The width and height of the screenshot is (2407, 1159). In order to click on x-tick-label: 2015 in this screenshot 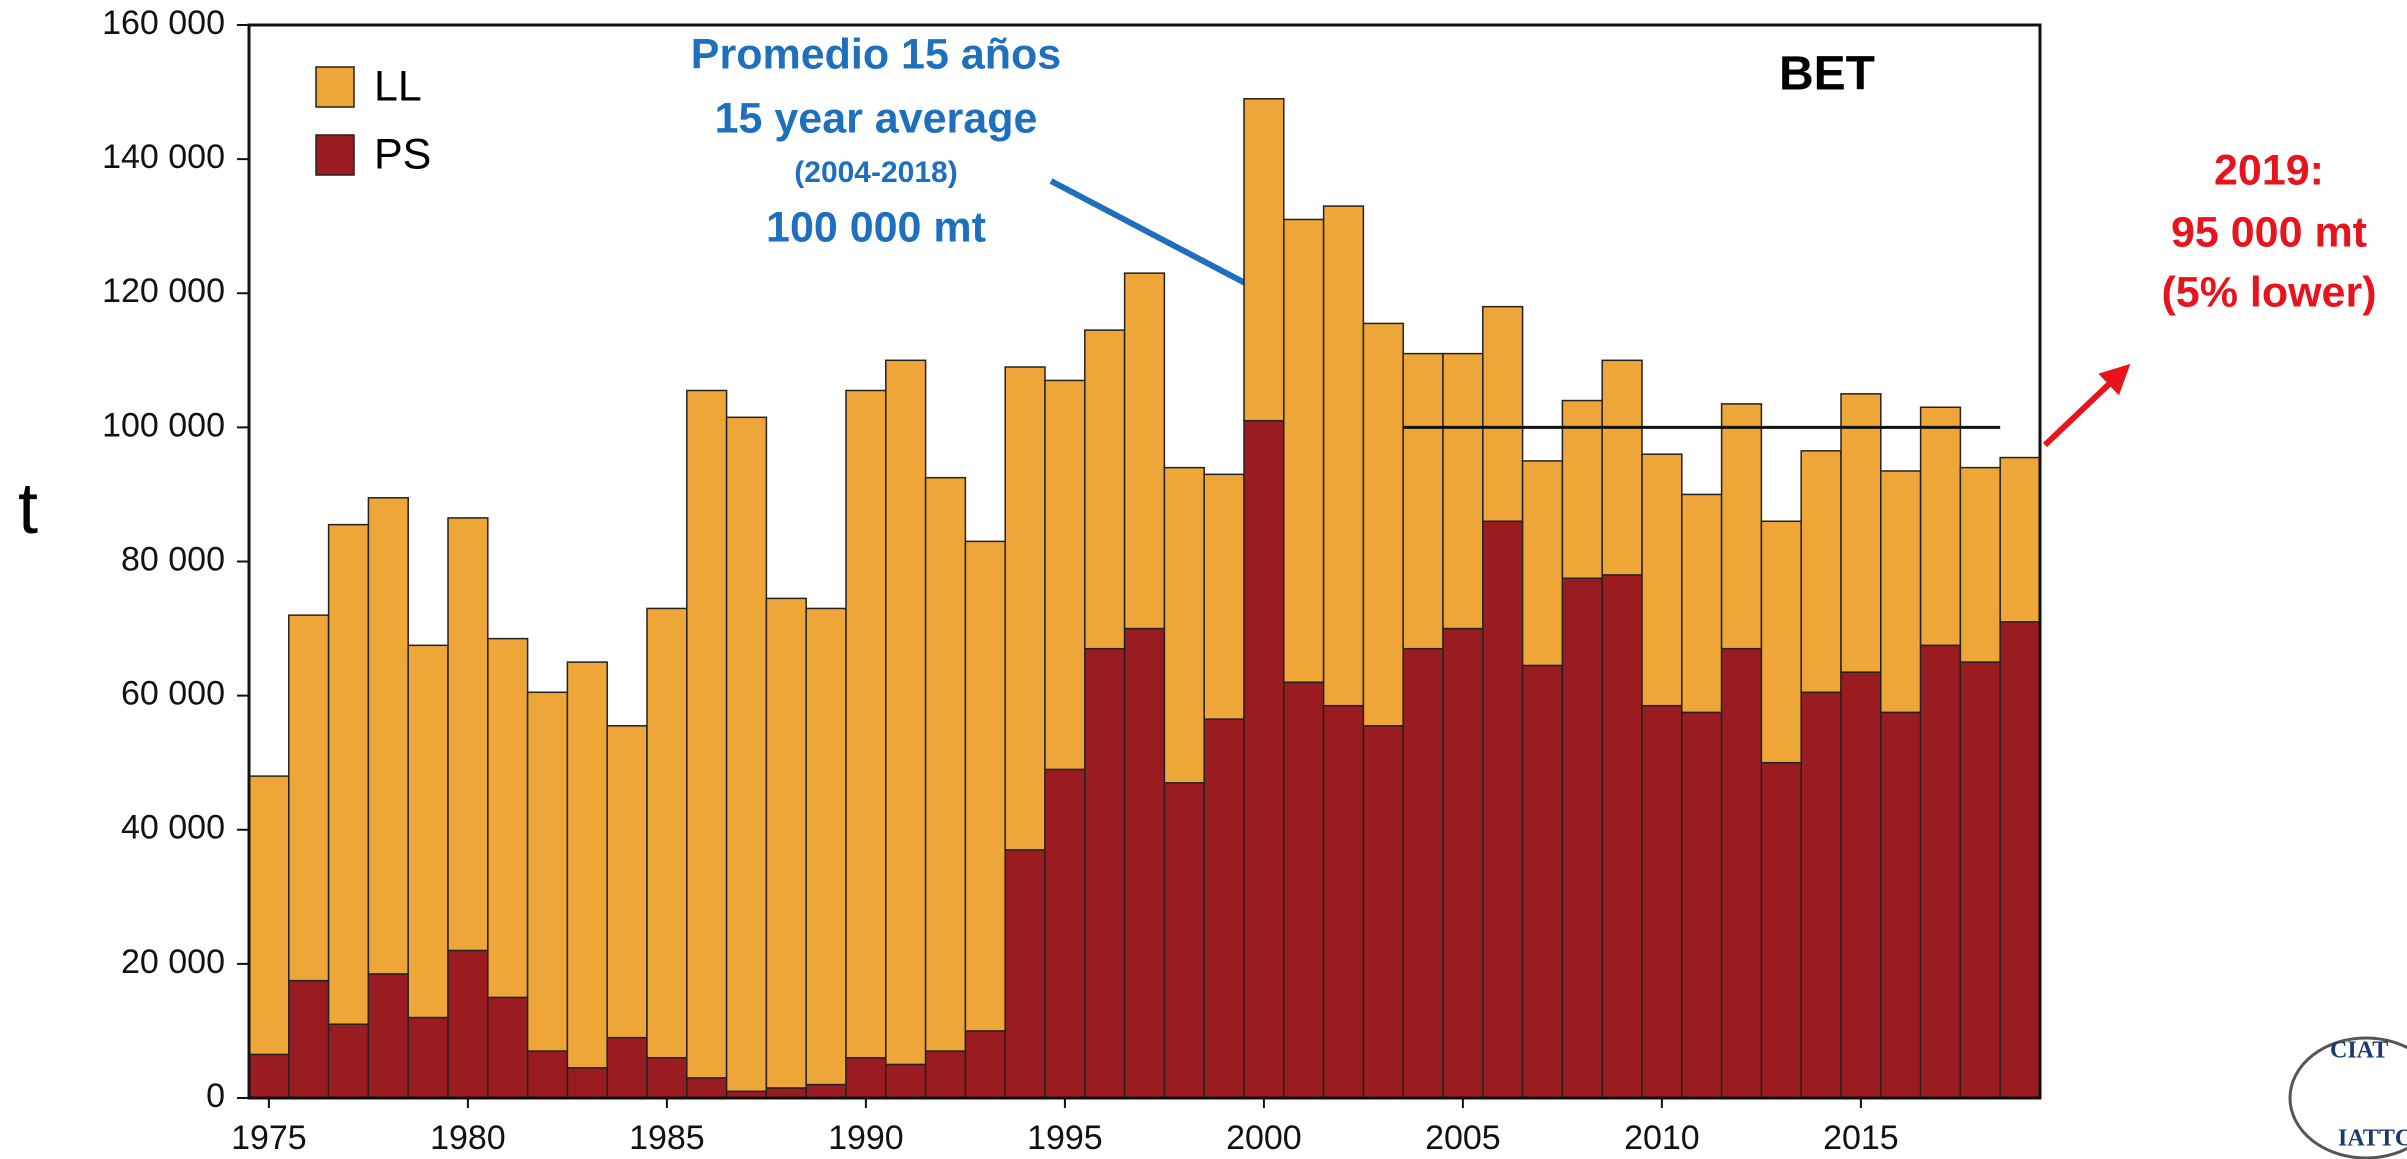, I will do `click(1861, 1138)`.